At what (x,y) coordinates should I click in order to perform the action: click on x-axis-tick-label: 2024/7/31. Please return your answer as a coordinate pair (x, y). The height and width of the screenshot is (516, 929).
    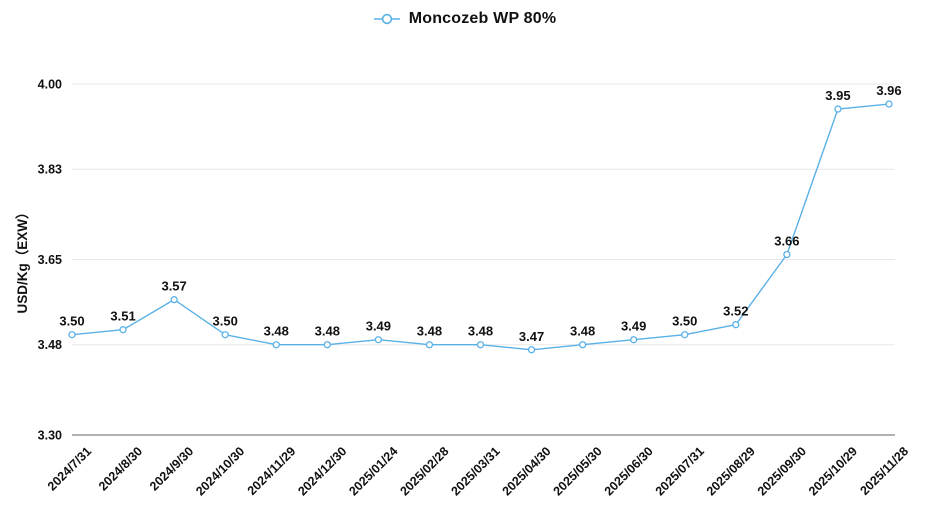
    Looking at the image, I should click on (69, 468).